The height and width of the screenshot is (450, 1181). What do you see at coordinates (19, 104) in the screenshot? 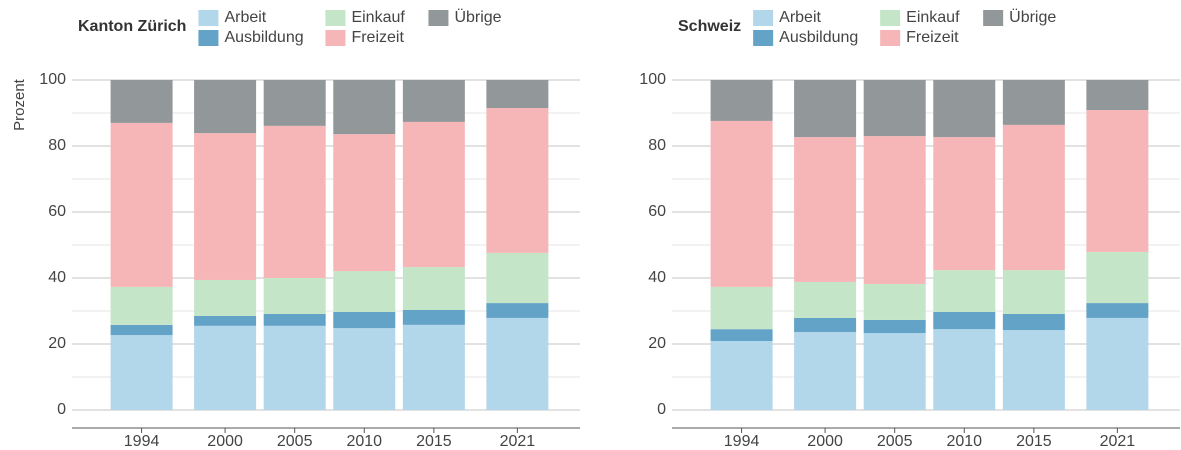
I see `y-axis-label: Prozent` at bounding box center [19, 104].